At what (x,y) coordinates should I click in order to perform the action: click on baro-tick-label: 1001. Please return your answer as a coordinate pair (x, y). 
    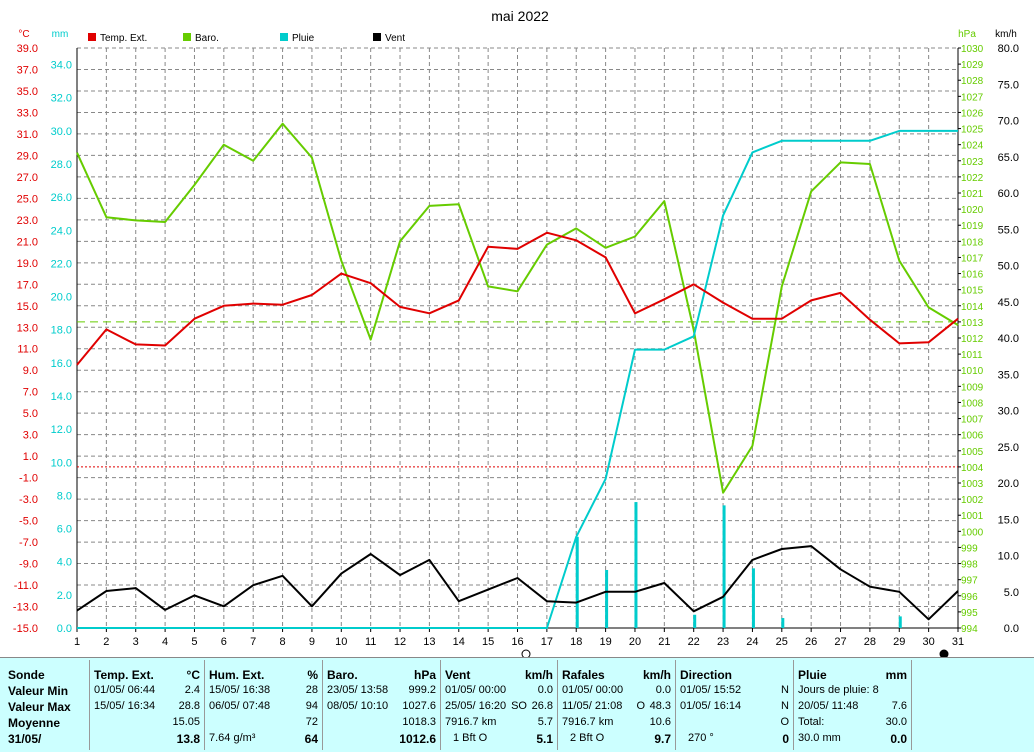
    Looking at the image, I should click on (972, 516).